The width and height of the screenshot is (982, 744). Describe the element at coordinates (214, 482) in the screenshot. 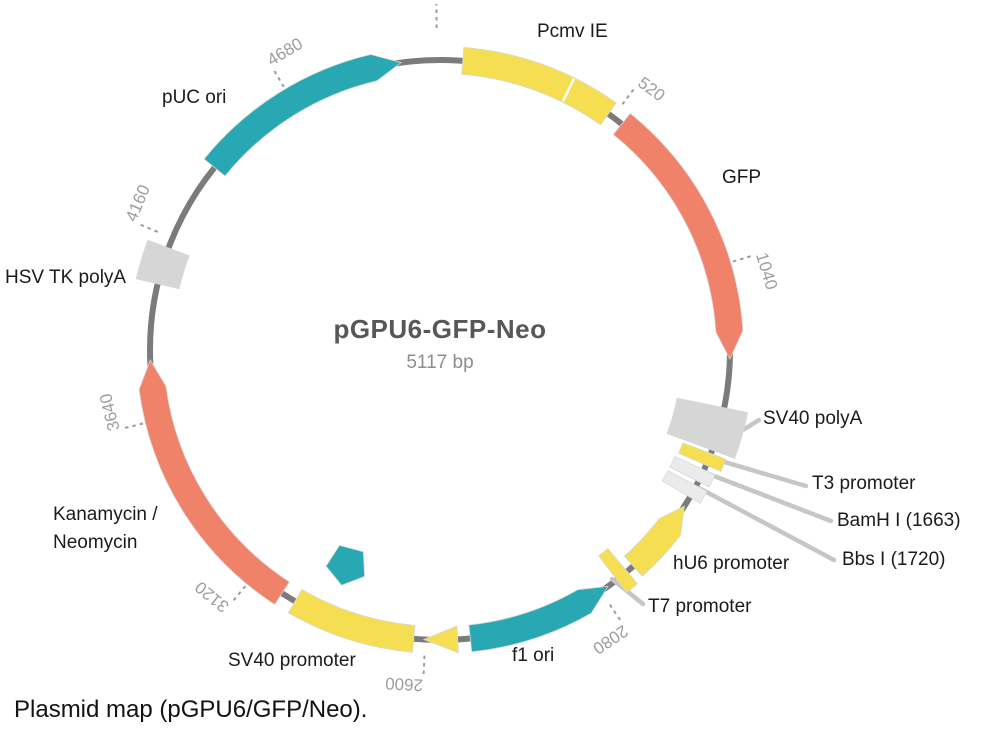

I see `feature-kanamycin-neomycin` at that location.